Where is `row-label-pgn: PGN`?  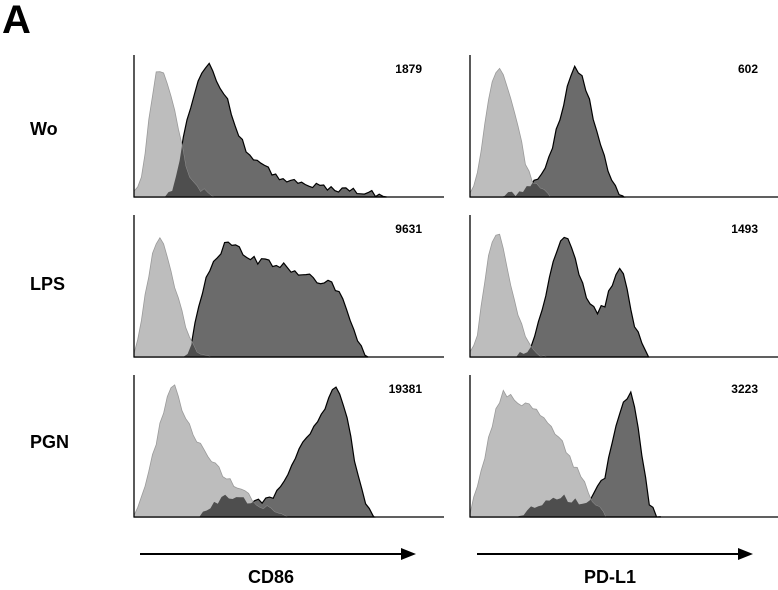 row-label-pgn: PGN is located at coordinates (50, 442).